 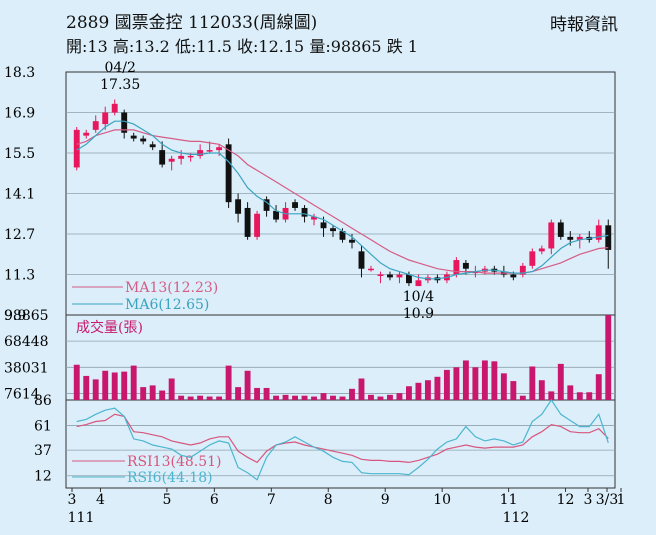 What do you see at coordinates (607, 500) in the screenshot?
I see `x-tick-label: 3/3` at bounding box center [607, 500].